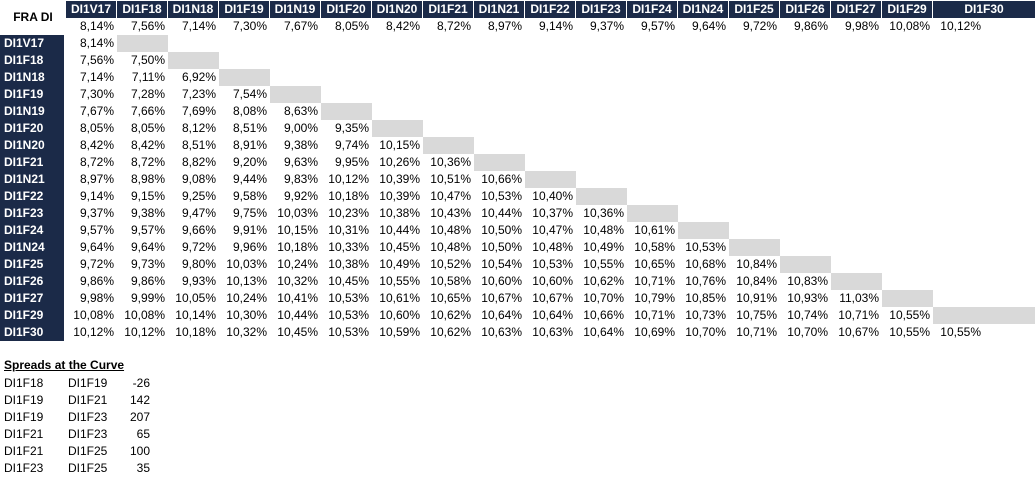 This screenshot has height=477, width=1035. Describe the element at coordinates (96, 77) in the screenshot. I see `row-rate: 7,14%` at that location.